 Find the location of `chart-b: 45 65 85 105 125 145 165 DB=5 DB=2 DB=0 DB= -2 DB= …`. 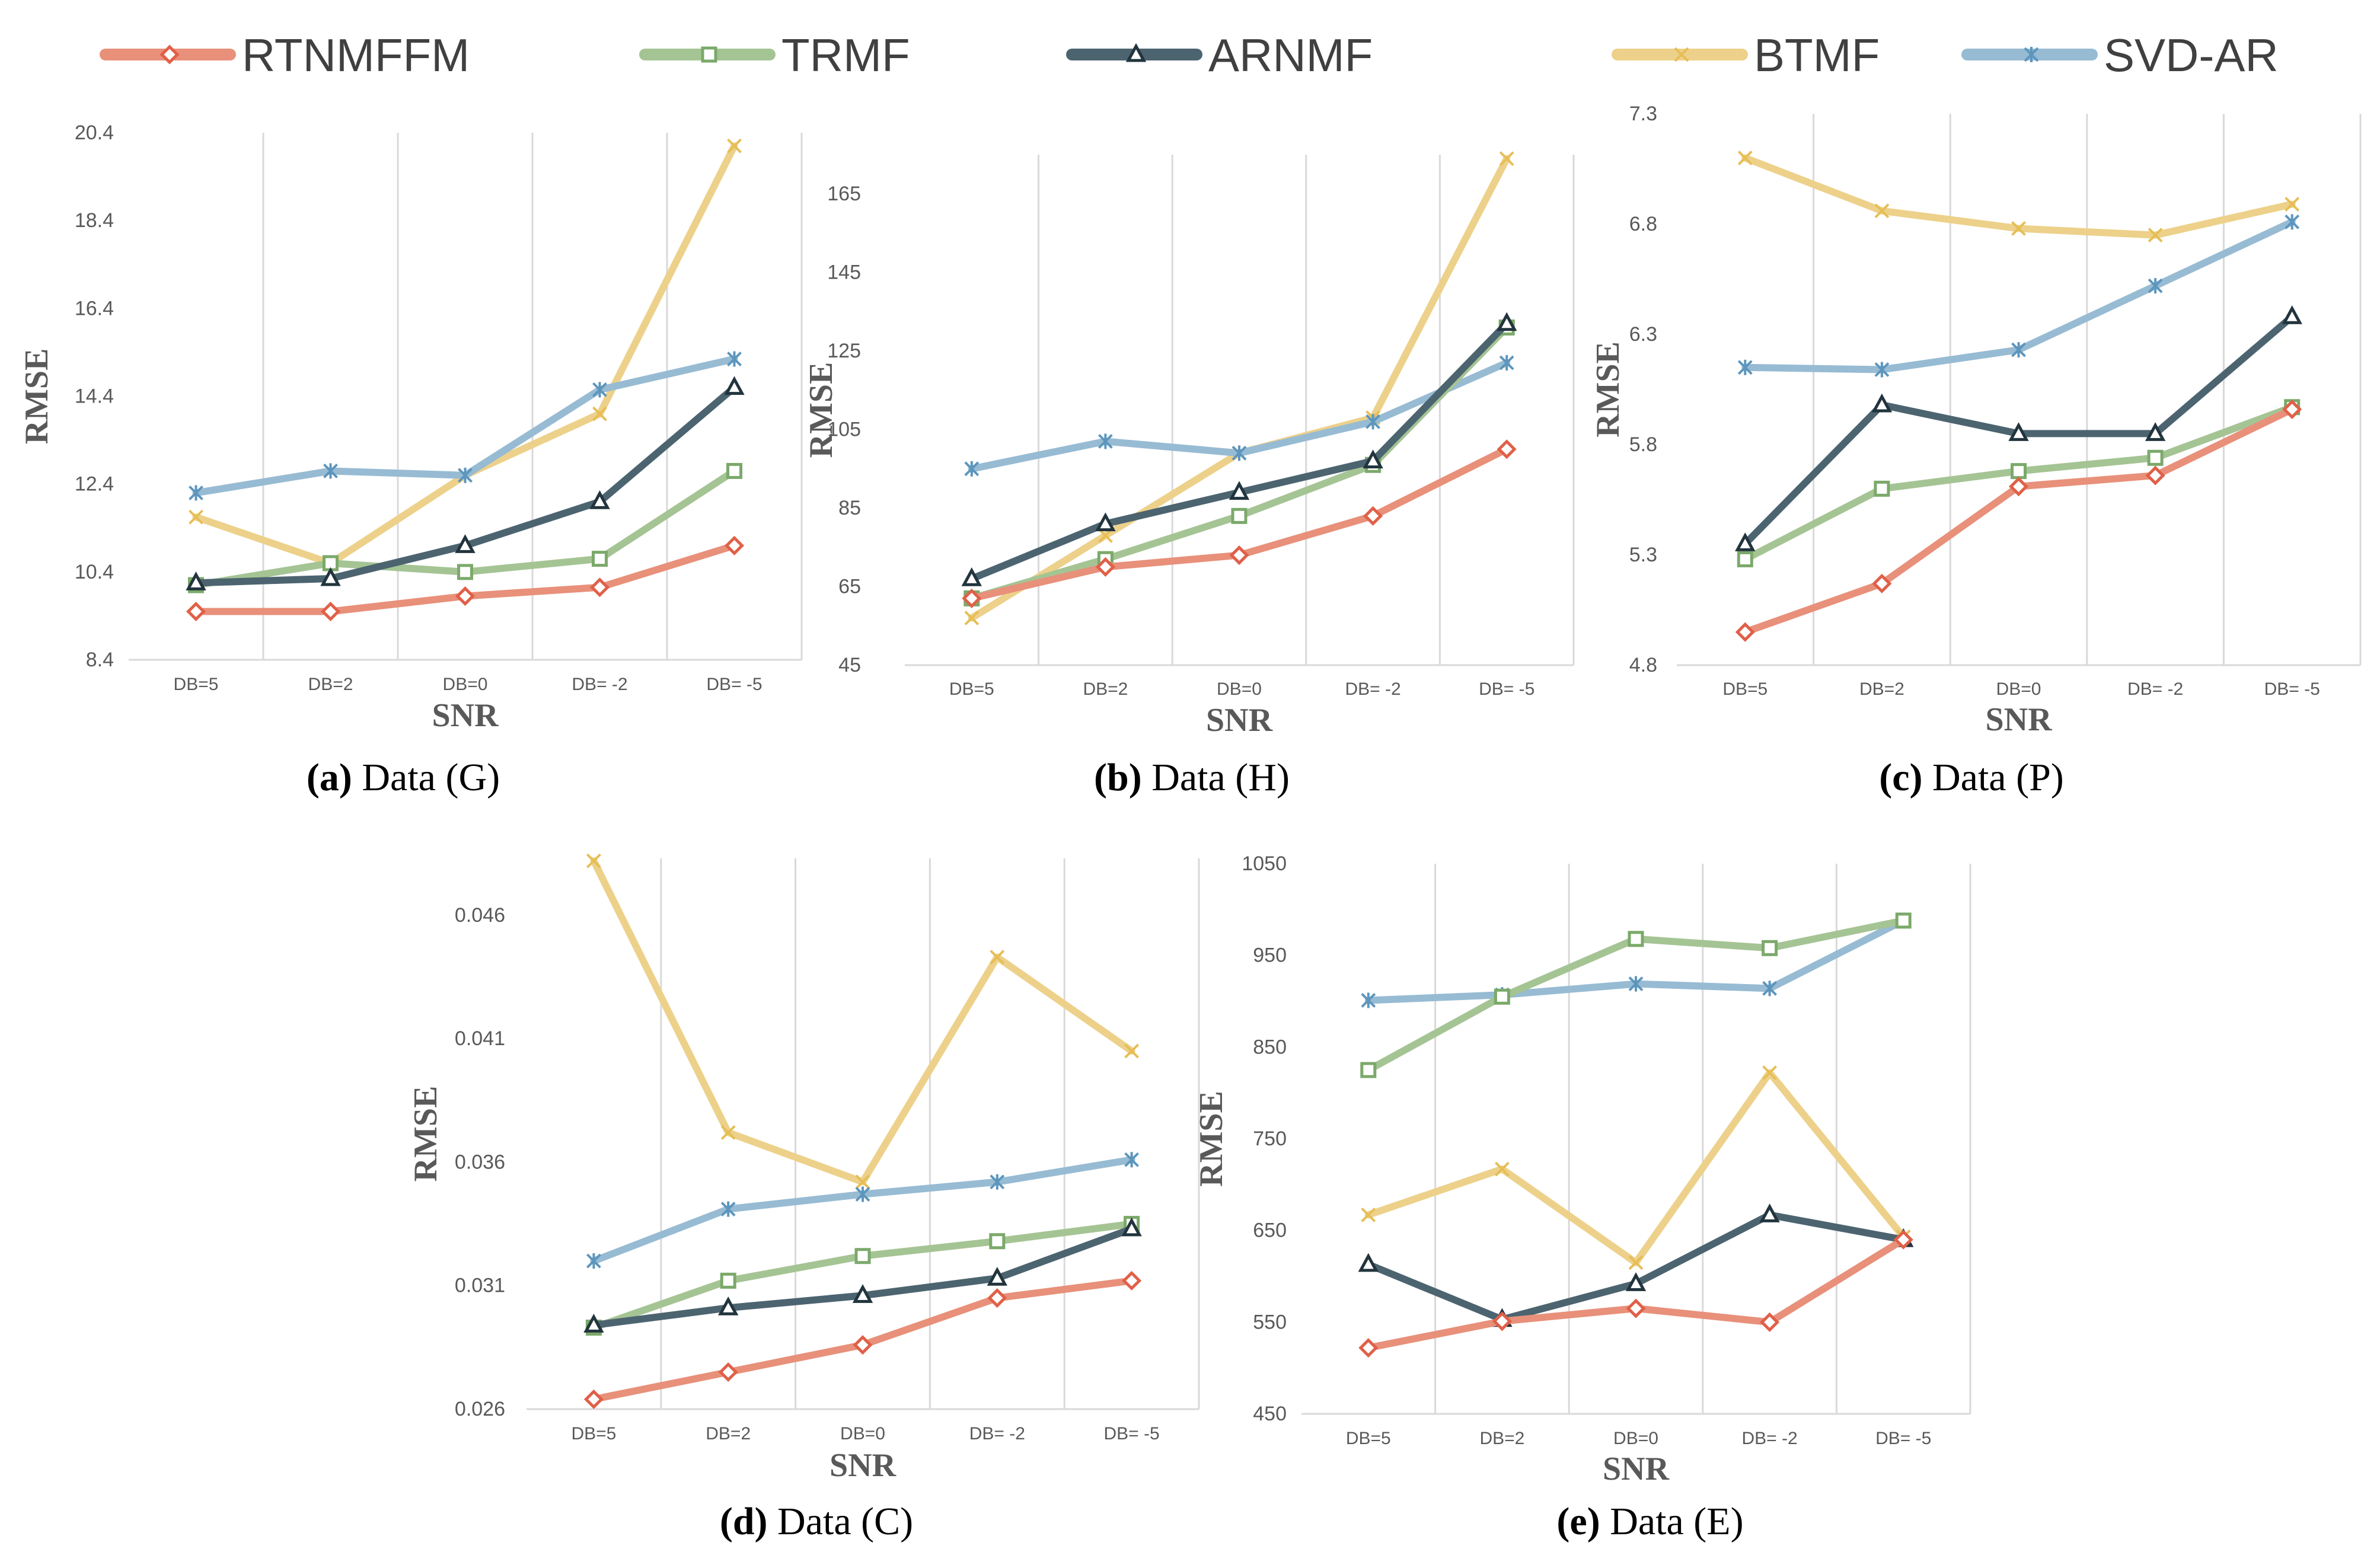

chart-b: 45 65 85 105 125 145 165 DB=5 DB=2 DB=0 DB= -2 DB= … is located at coordinates (1189, 475).